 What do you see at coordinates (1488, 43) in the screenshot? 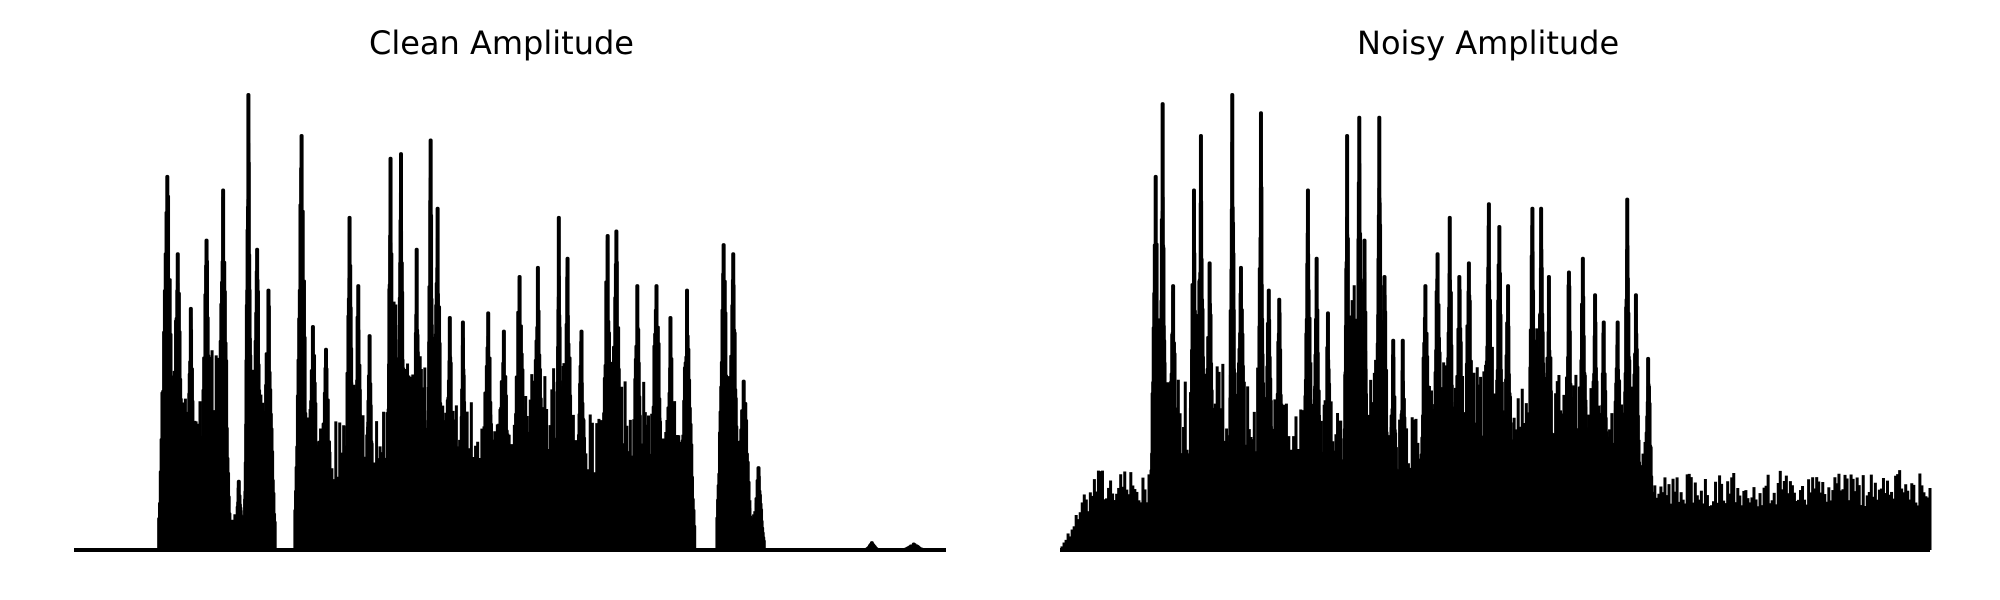
I see `chart-title: Noisy Amplitude` at bounding box center [1488, 43].